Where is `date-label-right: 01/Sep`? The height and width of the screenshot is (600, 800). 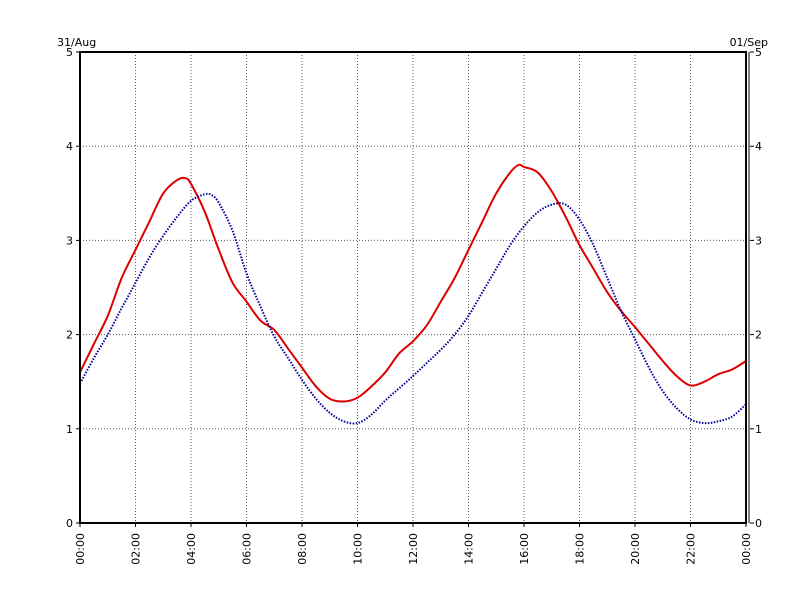 date-label-right: 01/Sep is located at coordinates (749, 42).